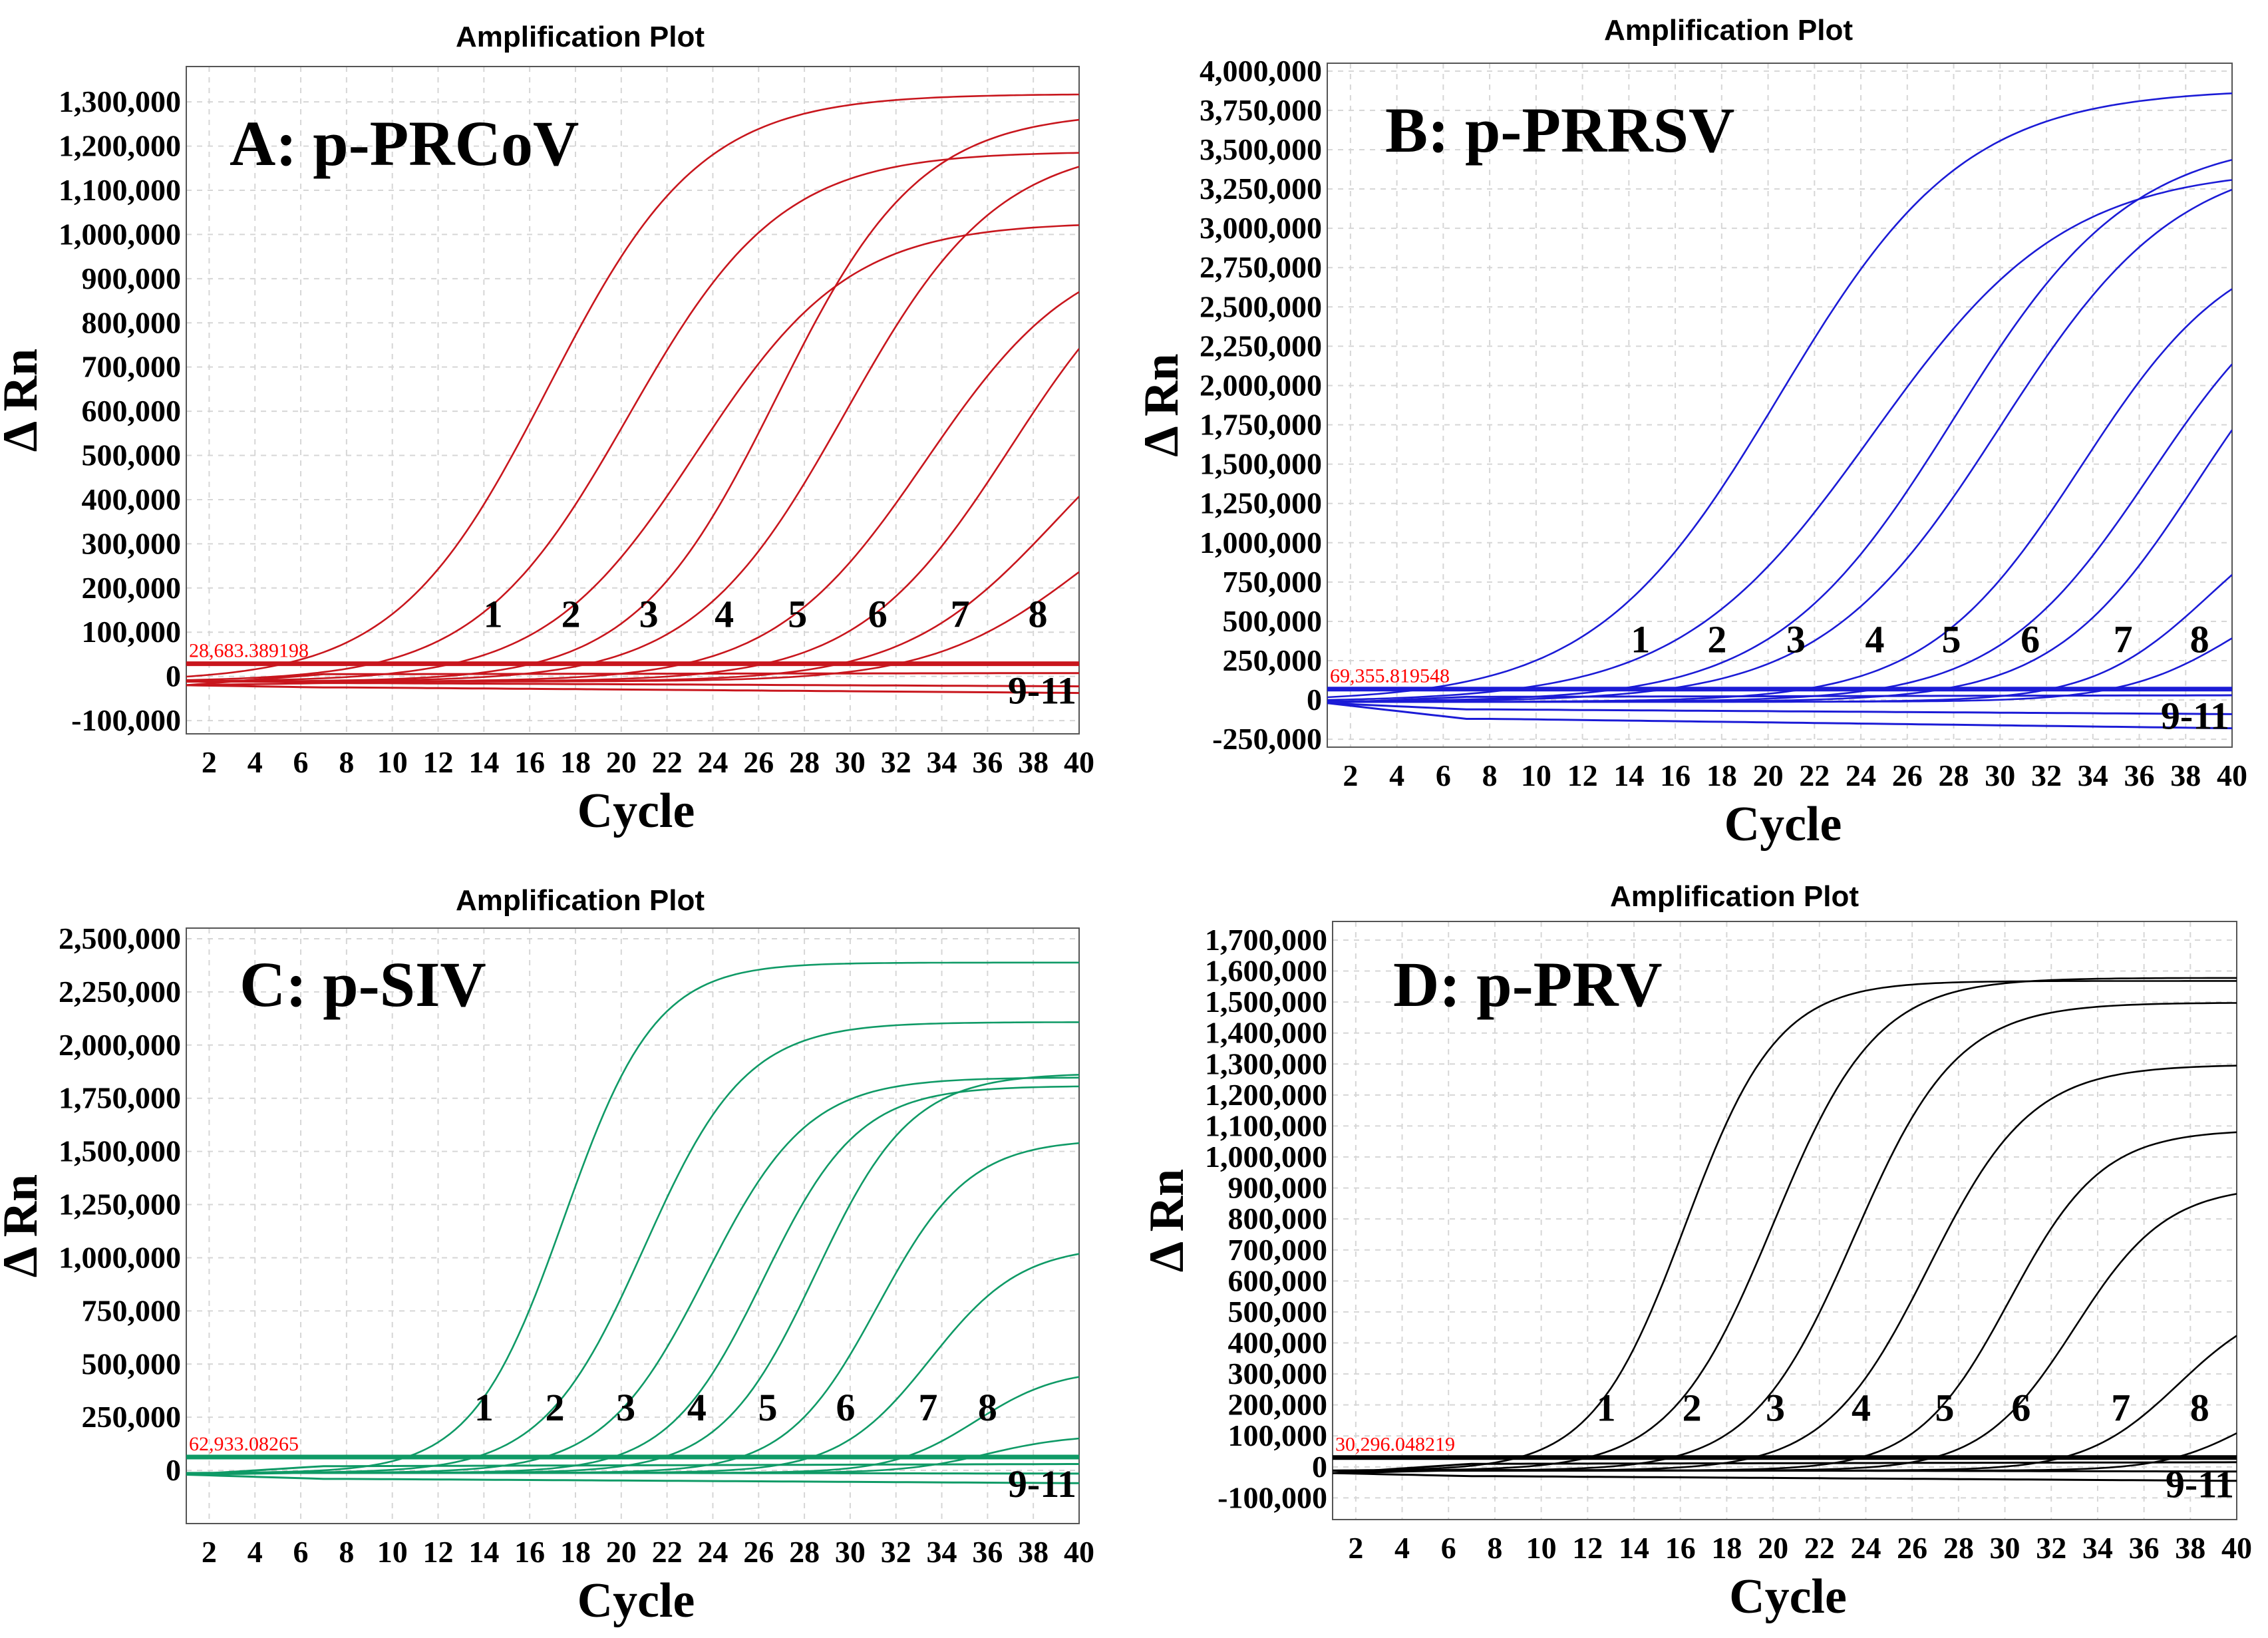 This screenshot has width=2268, height=1638. I want to click on plot-frame, so click(633, 1225).